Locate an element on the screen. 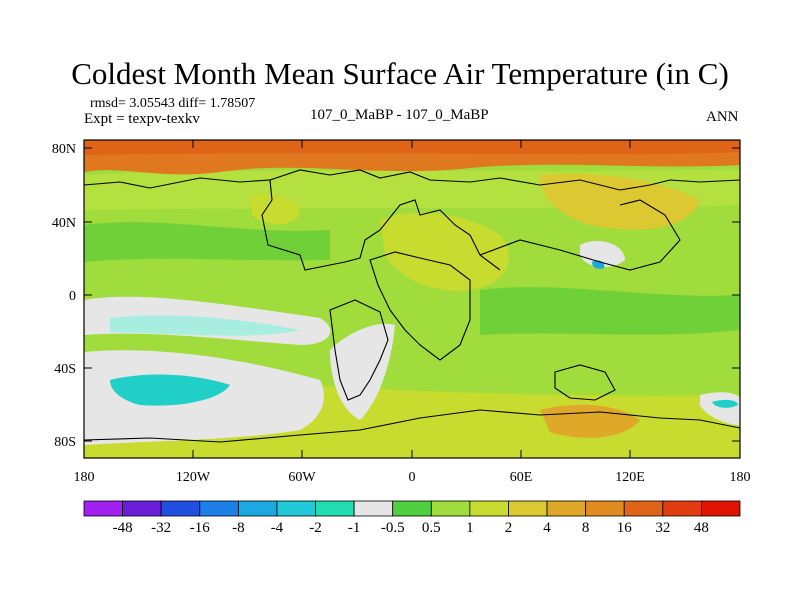  colorbar-label: 4 is located at coordinates (547, 528).